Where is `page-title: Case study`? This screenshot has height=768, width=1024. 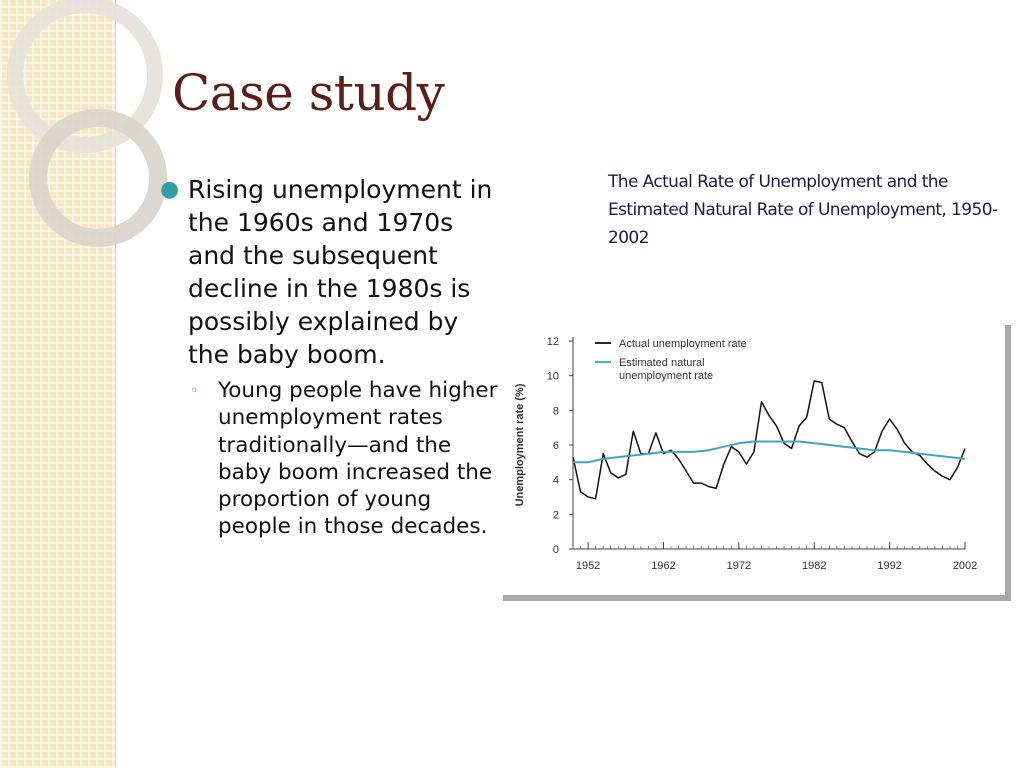
page-title: Case study is located at coordinates (308, 93).